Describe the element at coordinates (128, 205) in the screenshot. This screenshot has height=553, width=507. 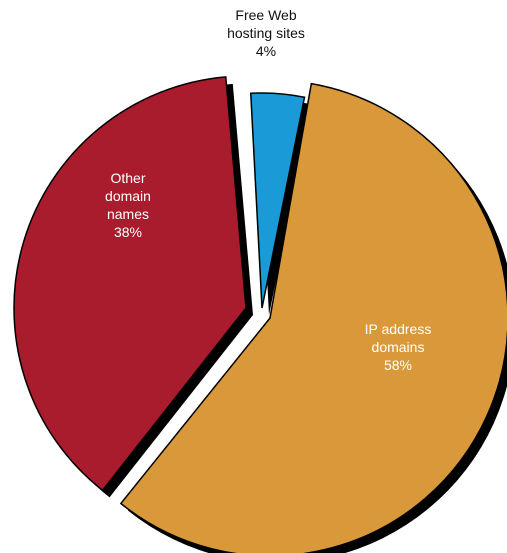
I see `slice-label-other: Other domain names 38%` at that location.